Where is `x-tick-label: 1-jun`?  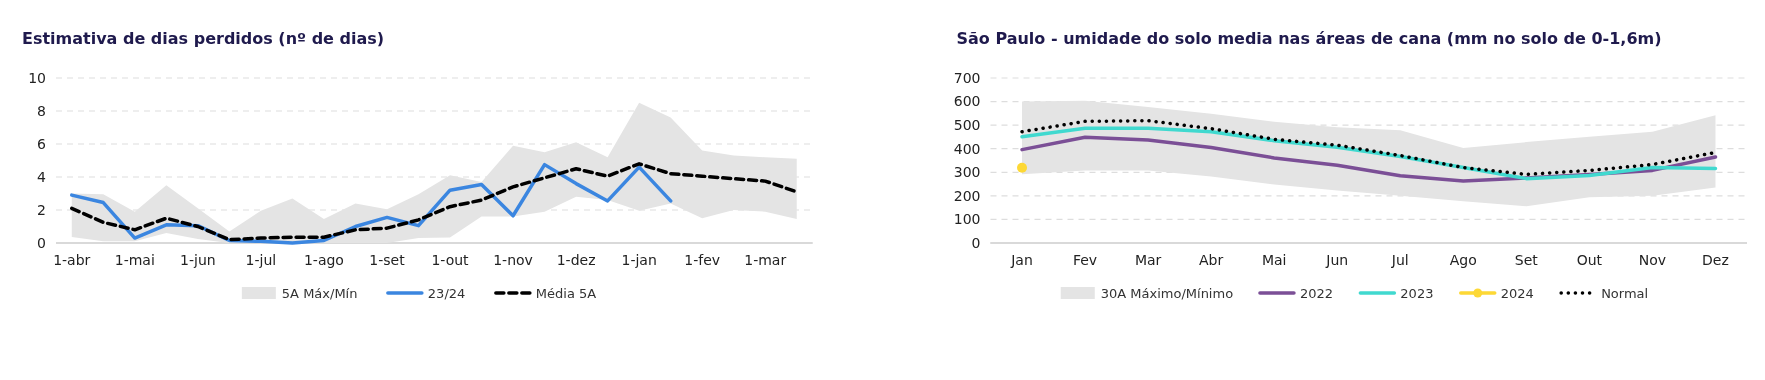
x-tick-label: 1-jun is located at coordinates (198, 260).